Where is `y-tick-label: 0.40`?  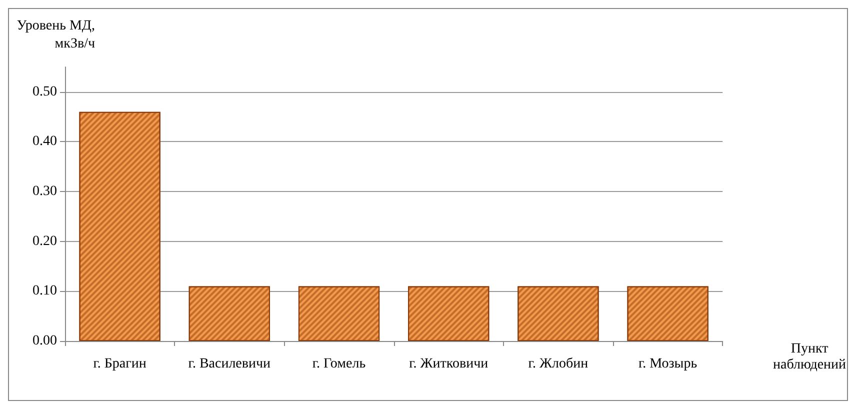
y-tick-label: 0.40 is located at coordinates (44, 142).